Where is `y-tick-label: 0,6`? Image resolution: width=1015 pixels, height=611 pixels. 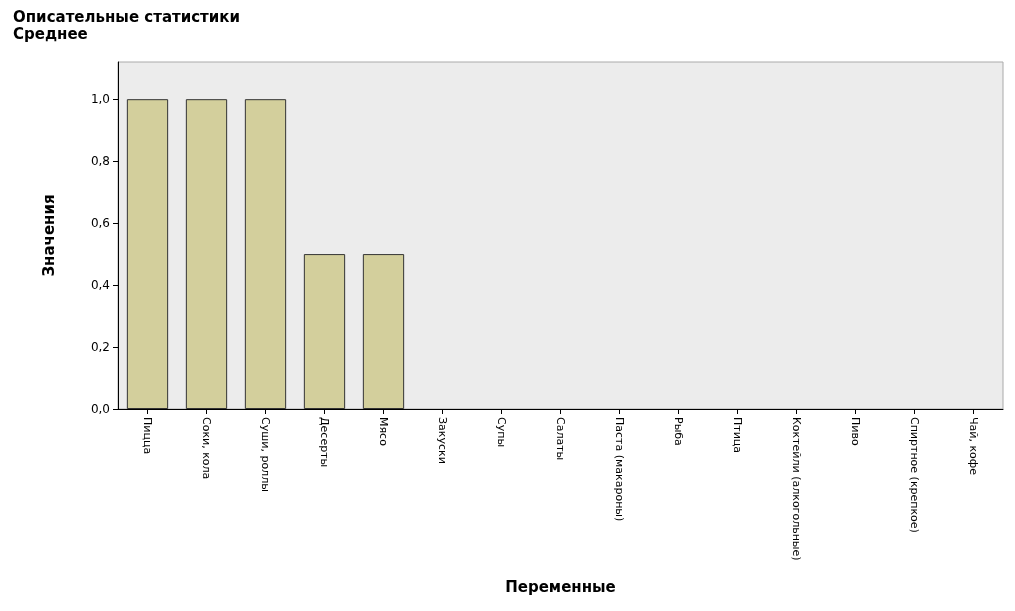 y-tick-label: 0,6 is located at coordinates (100, 223).